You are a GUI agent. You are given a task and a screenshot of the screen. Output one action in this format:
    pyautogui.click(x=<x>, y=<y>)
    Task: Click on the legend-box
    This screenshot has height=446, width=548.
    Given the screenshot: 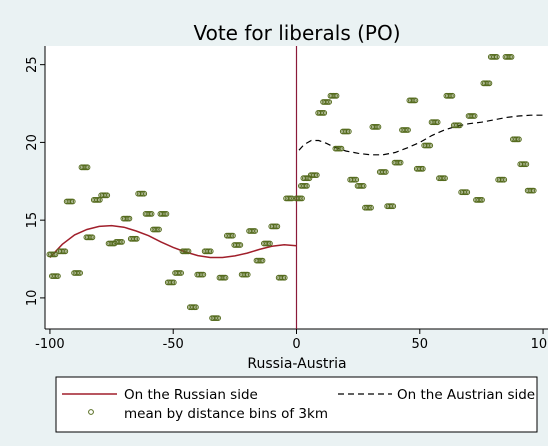 What is the action you would take?
    pyautogui.click(x=296, y=404)
    